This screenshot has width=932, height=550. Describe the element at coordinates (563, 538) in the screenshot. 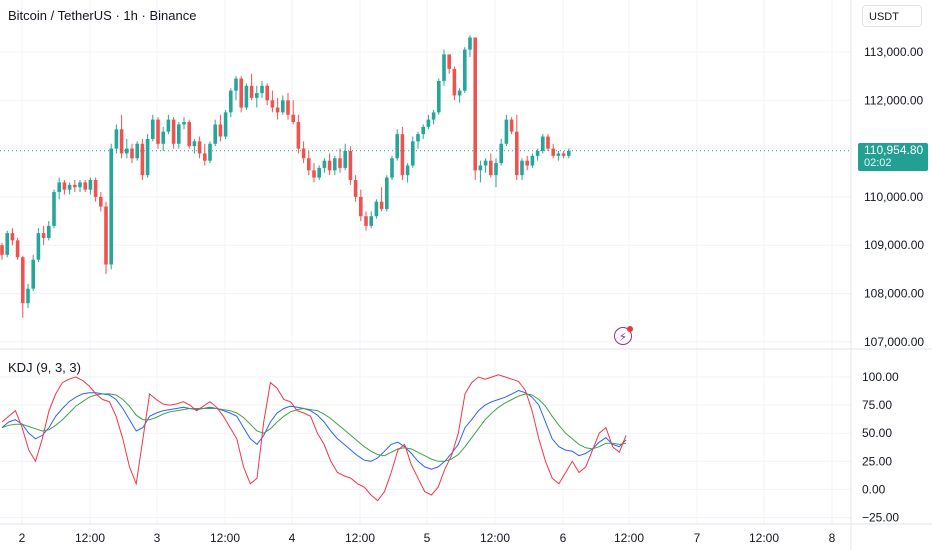

I see `time-tick-label: 6` at that location.